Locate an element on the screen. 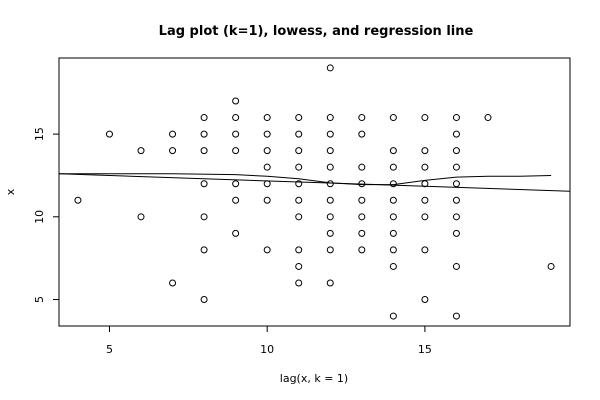  x-axis-label: lag(x, k = 1) is located at coordinates (314, 378).